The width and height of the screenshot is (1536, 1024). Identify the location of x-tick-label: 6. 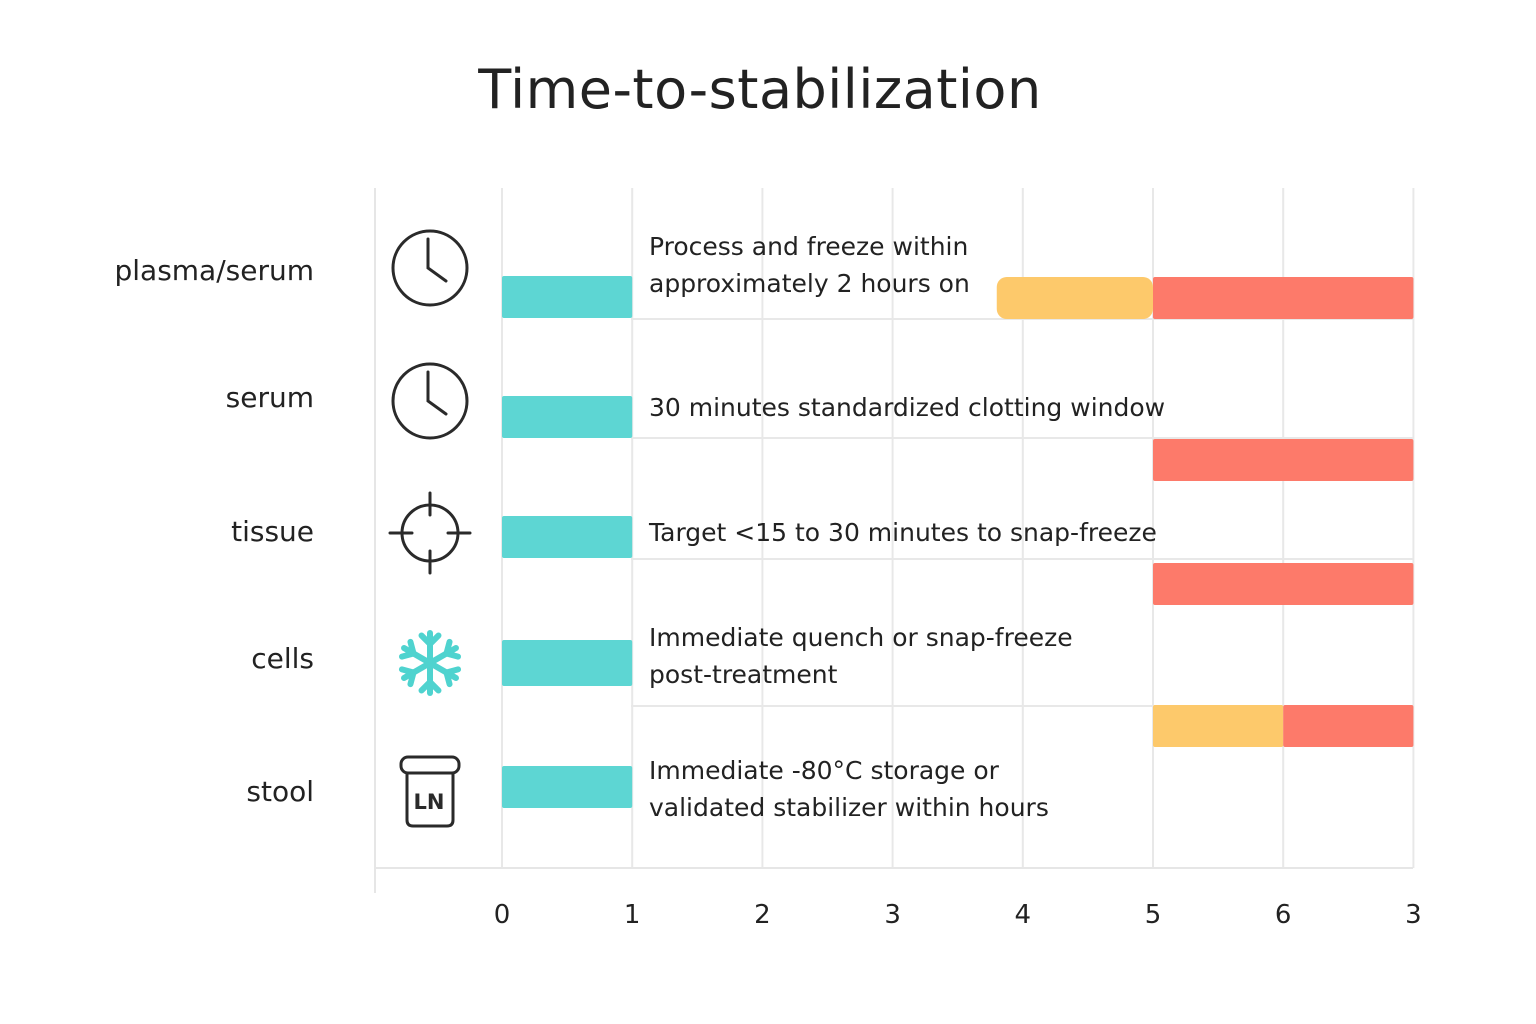
(1283, 915).